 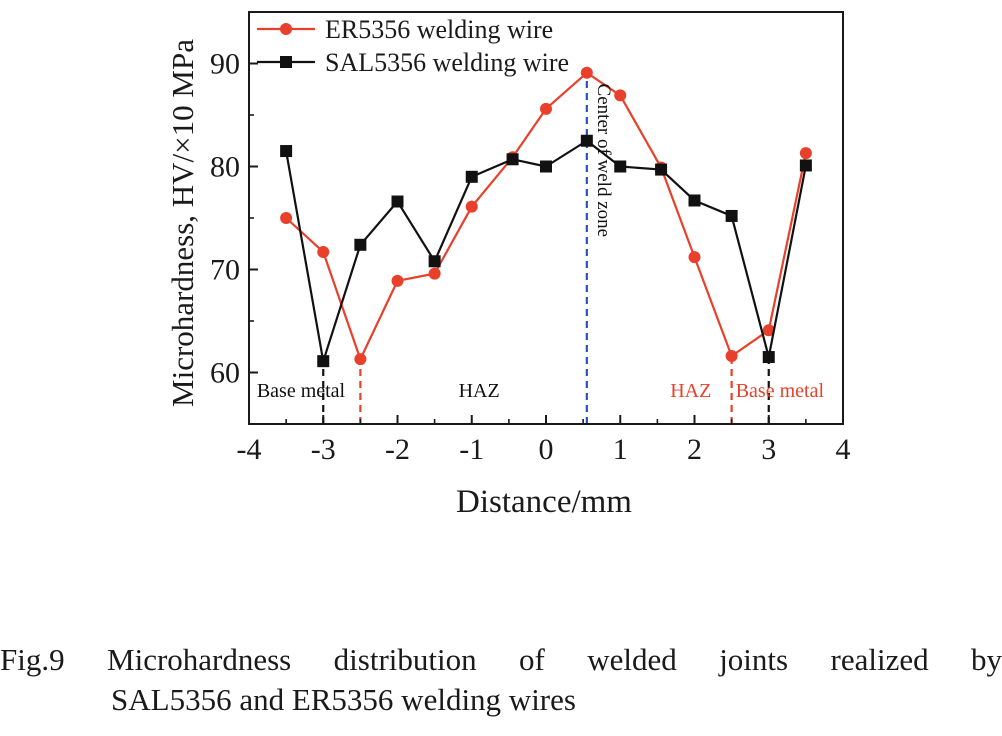 I want to click on x-tick-label-4: -1, so click(x=471, y=449).